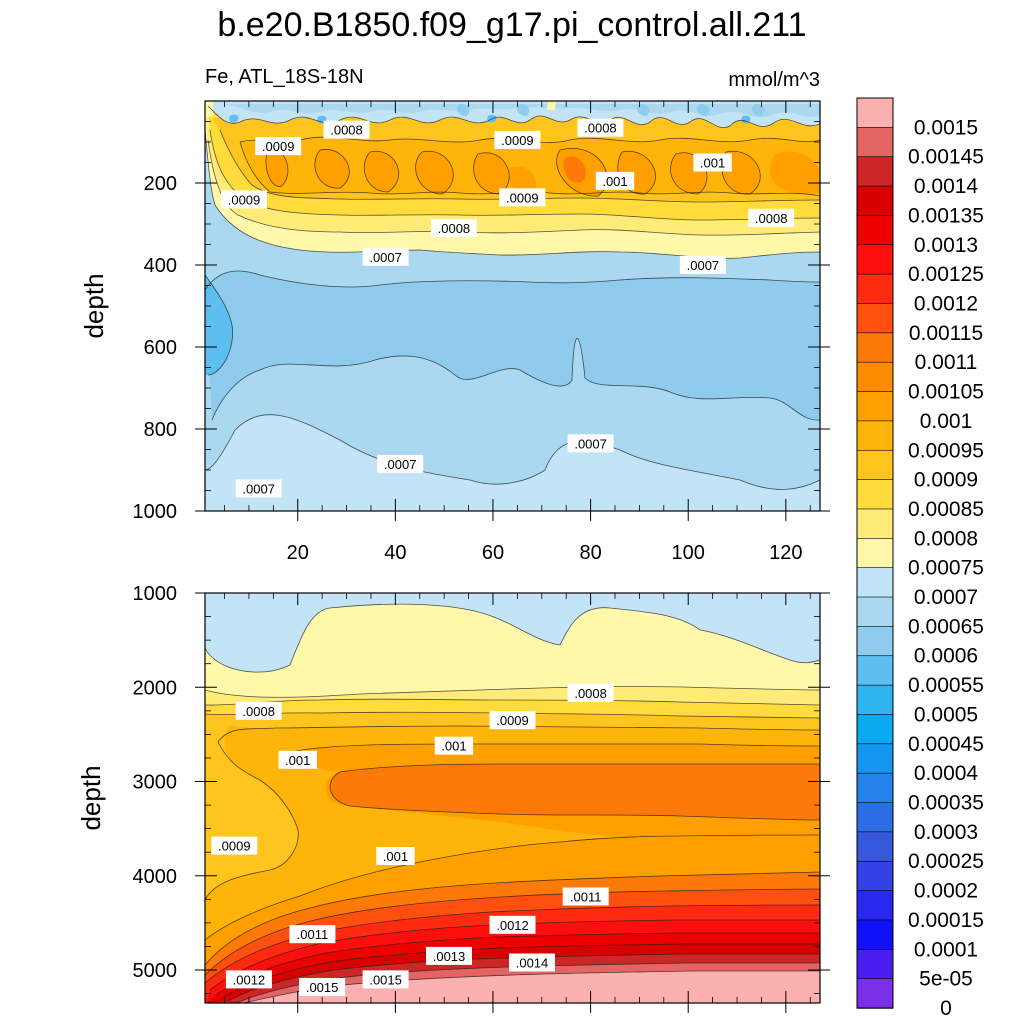 The width and height of the screenshot is (1024, 1024). I want to click on y-tick-label: 4000, so click(155, 877).